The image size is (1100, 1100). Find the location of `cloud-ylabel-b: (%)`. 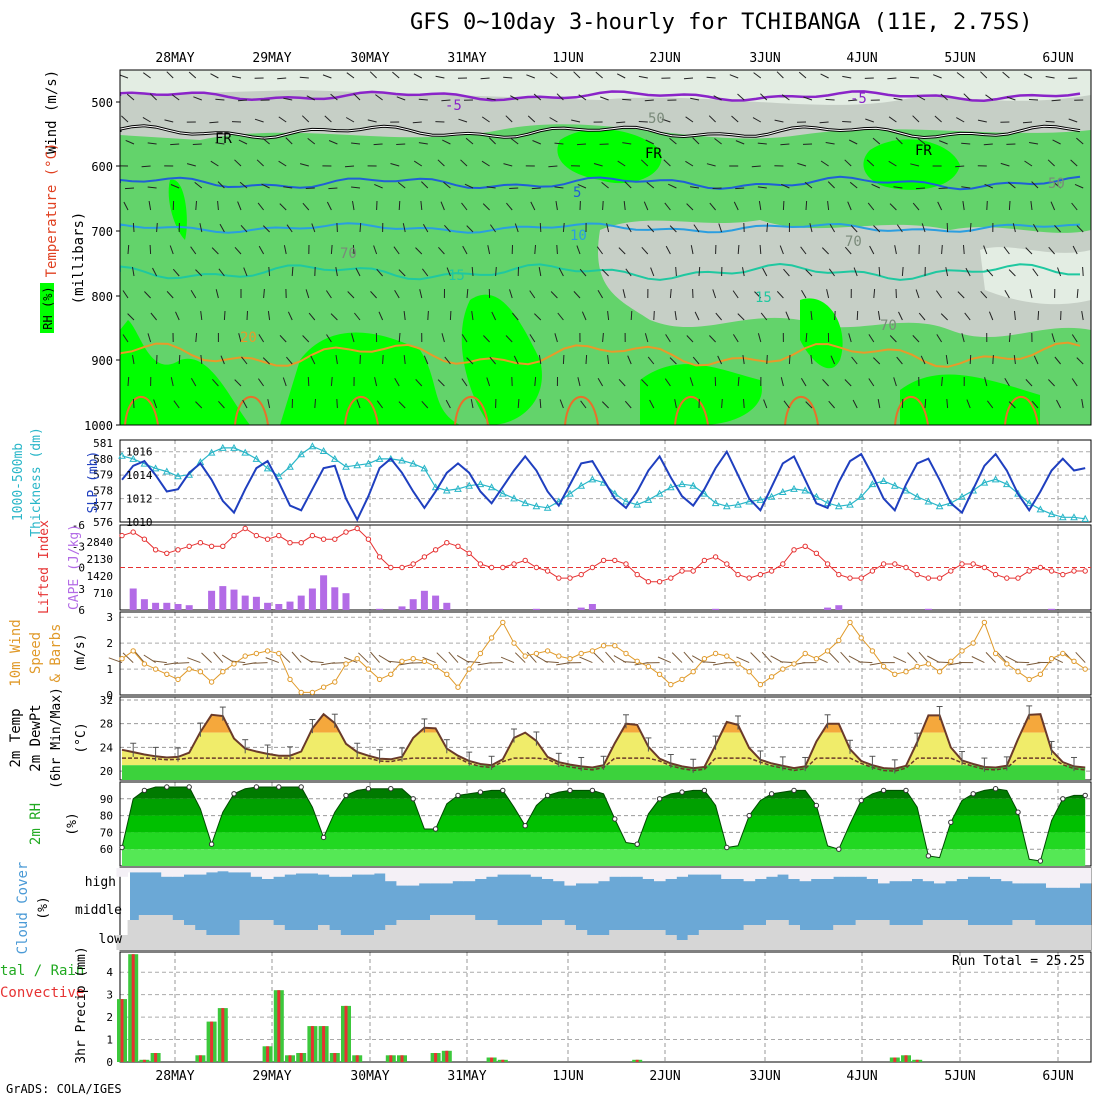

cloud-ylabel-b: (%) is located at coordinates (43, 907).